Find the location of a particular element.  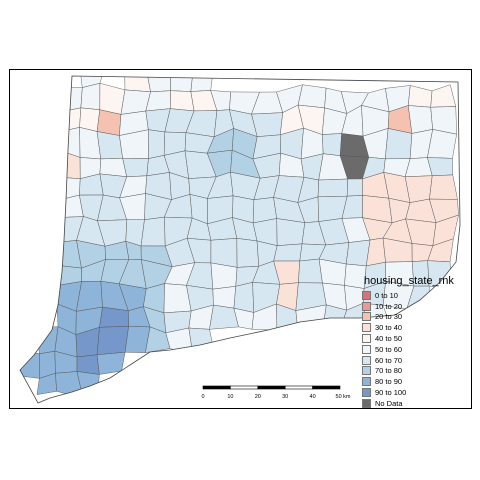

legend-item: 50 to 60 is located at coordinates (416, 349).